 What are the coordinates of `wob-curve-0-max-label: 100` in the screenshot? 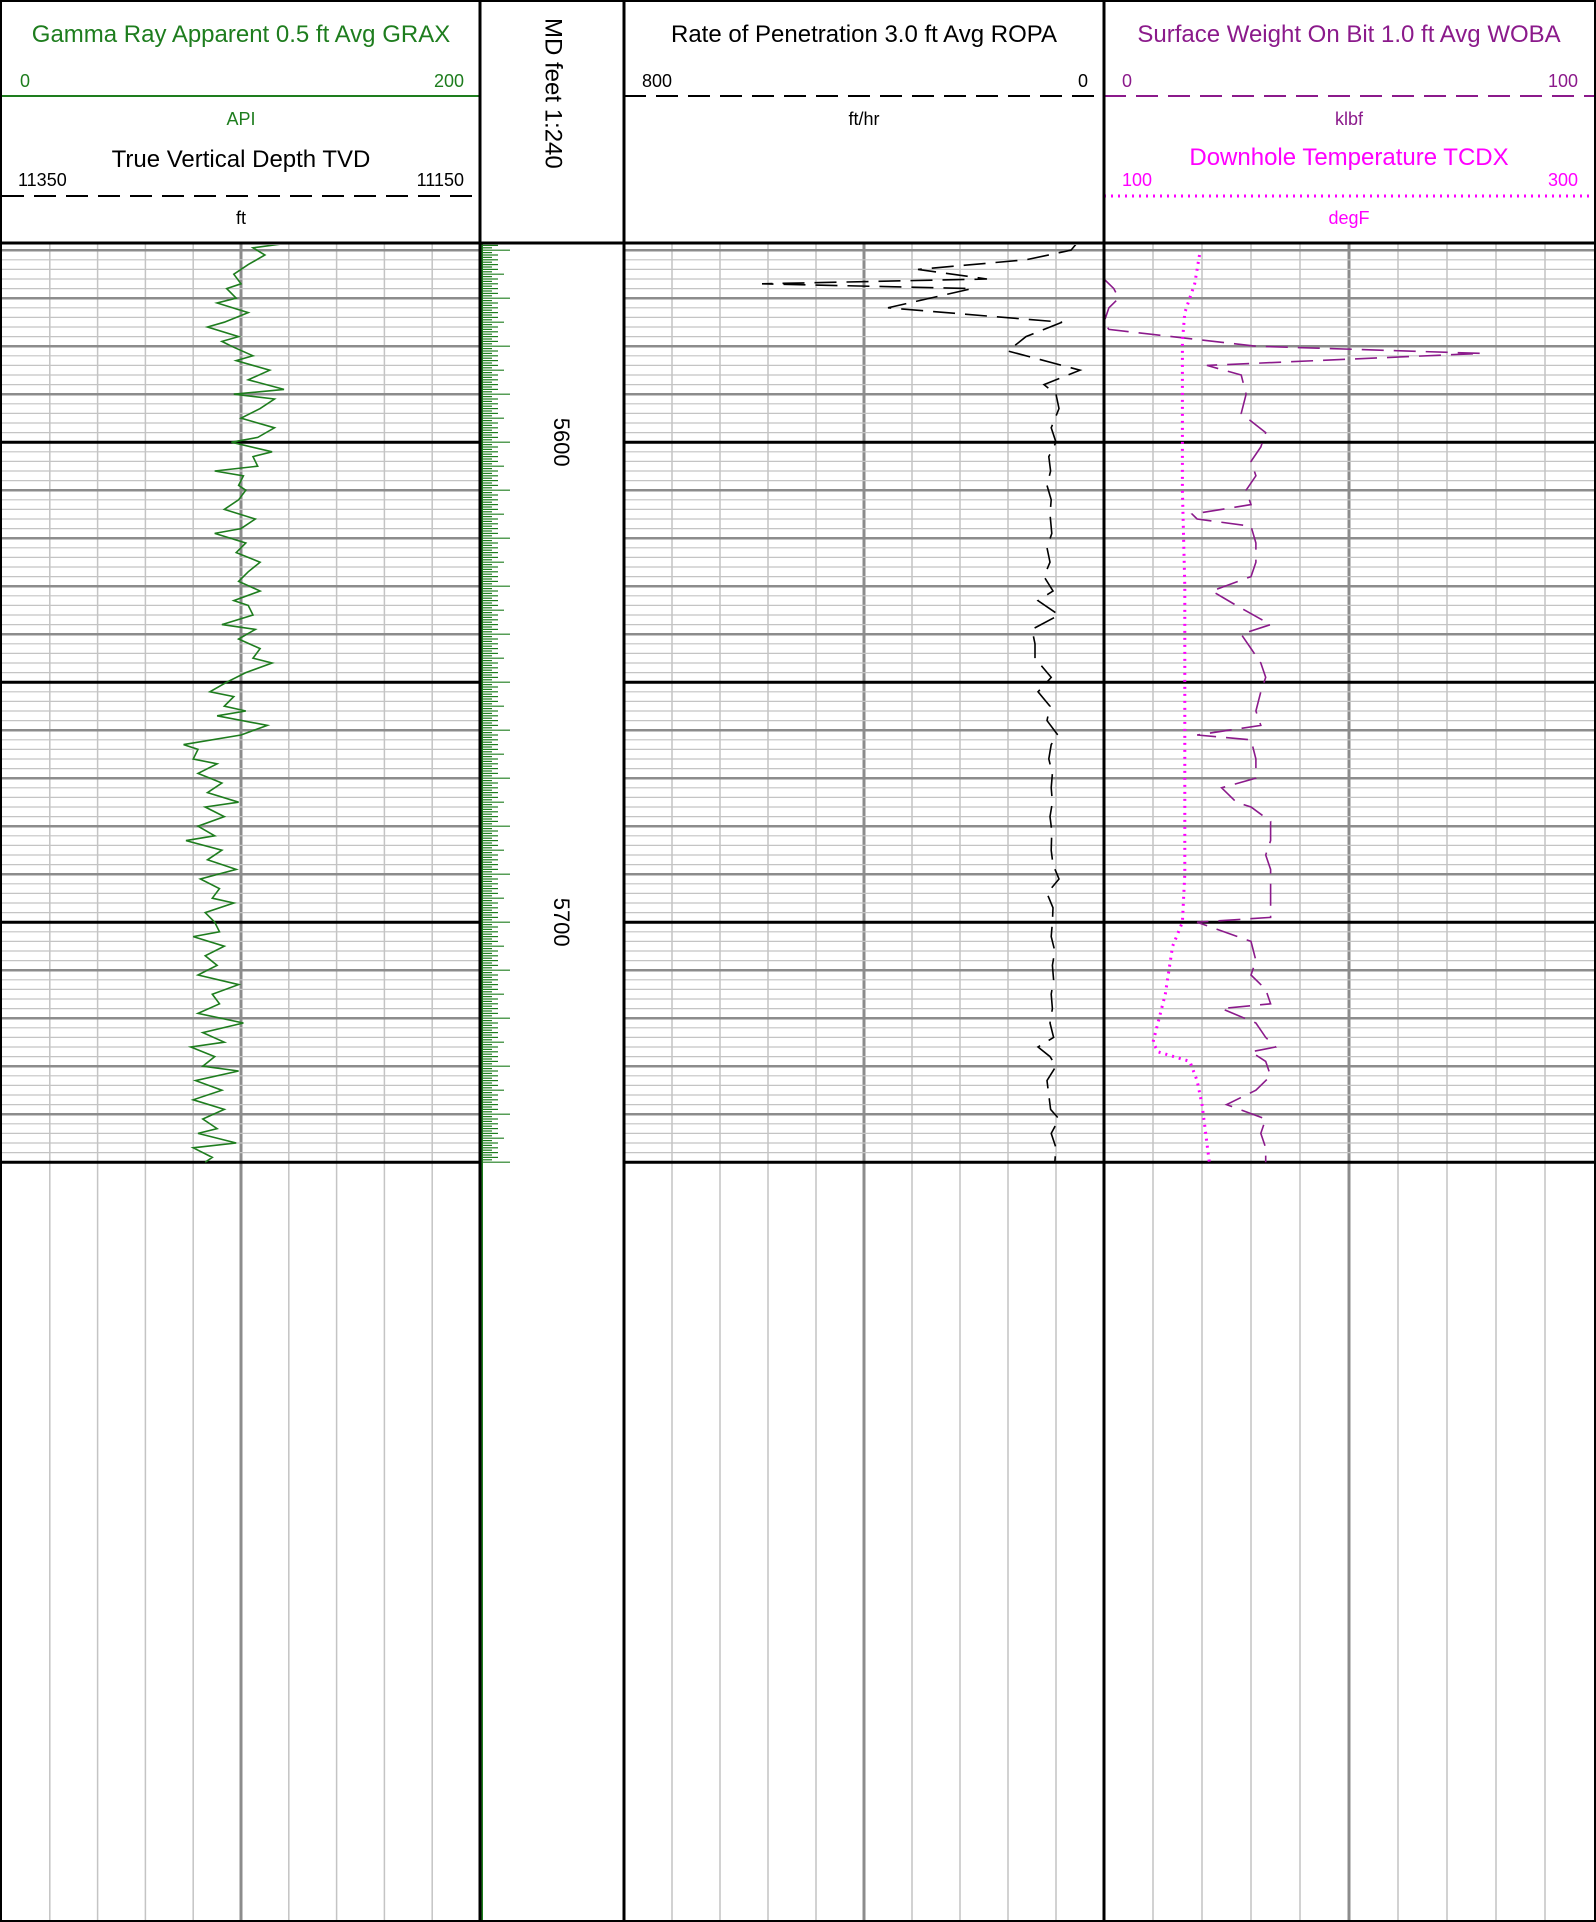 It's located at (1563, 81).